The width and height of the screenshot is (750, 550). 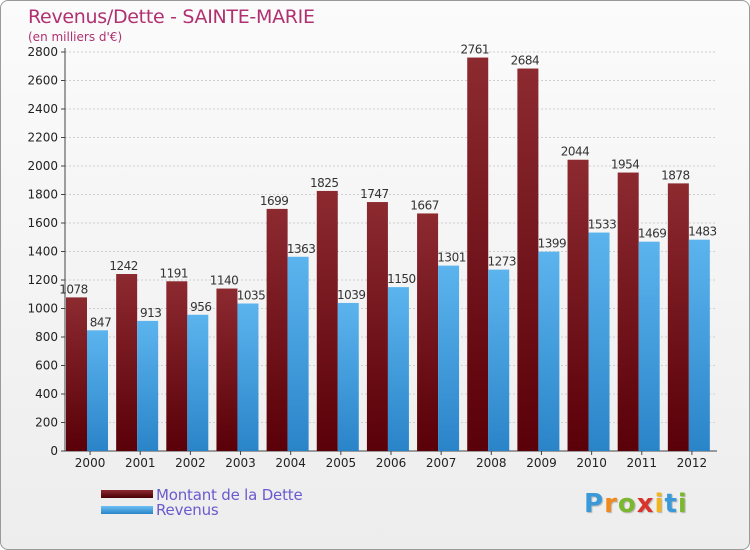 What do you see at coordinates (671, 504) in the screenshot?
I see `logo-letter: t` at bounding box center [671, 504].